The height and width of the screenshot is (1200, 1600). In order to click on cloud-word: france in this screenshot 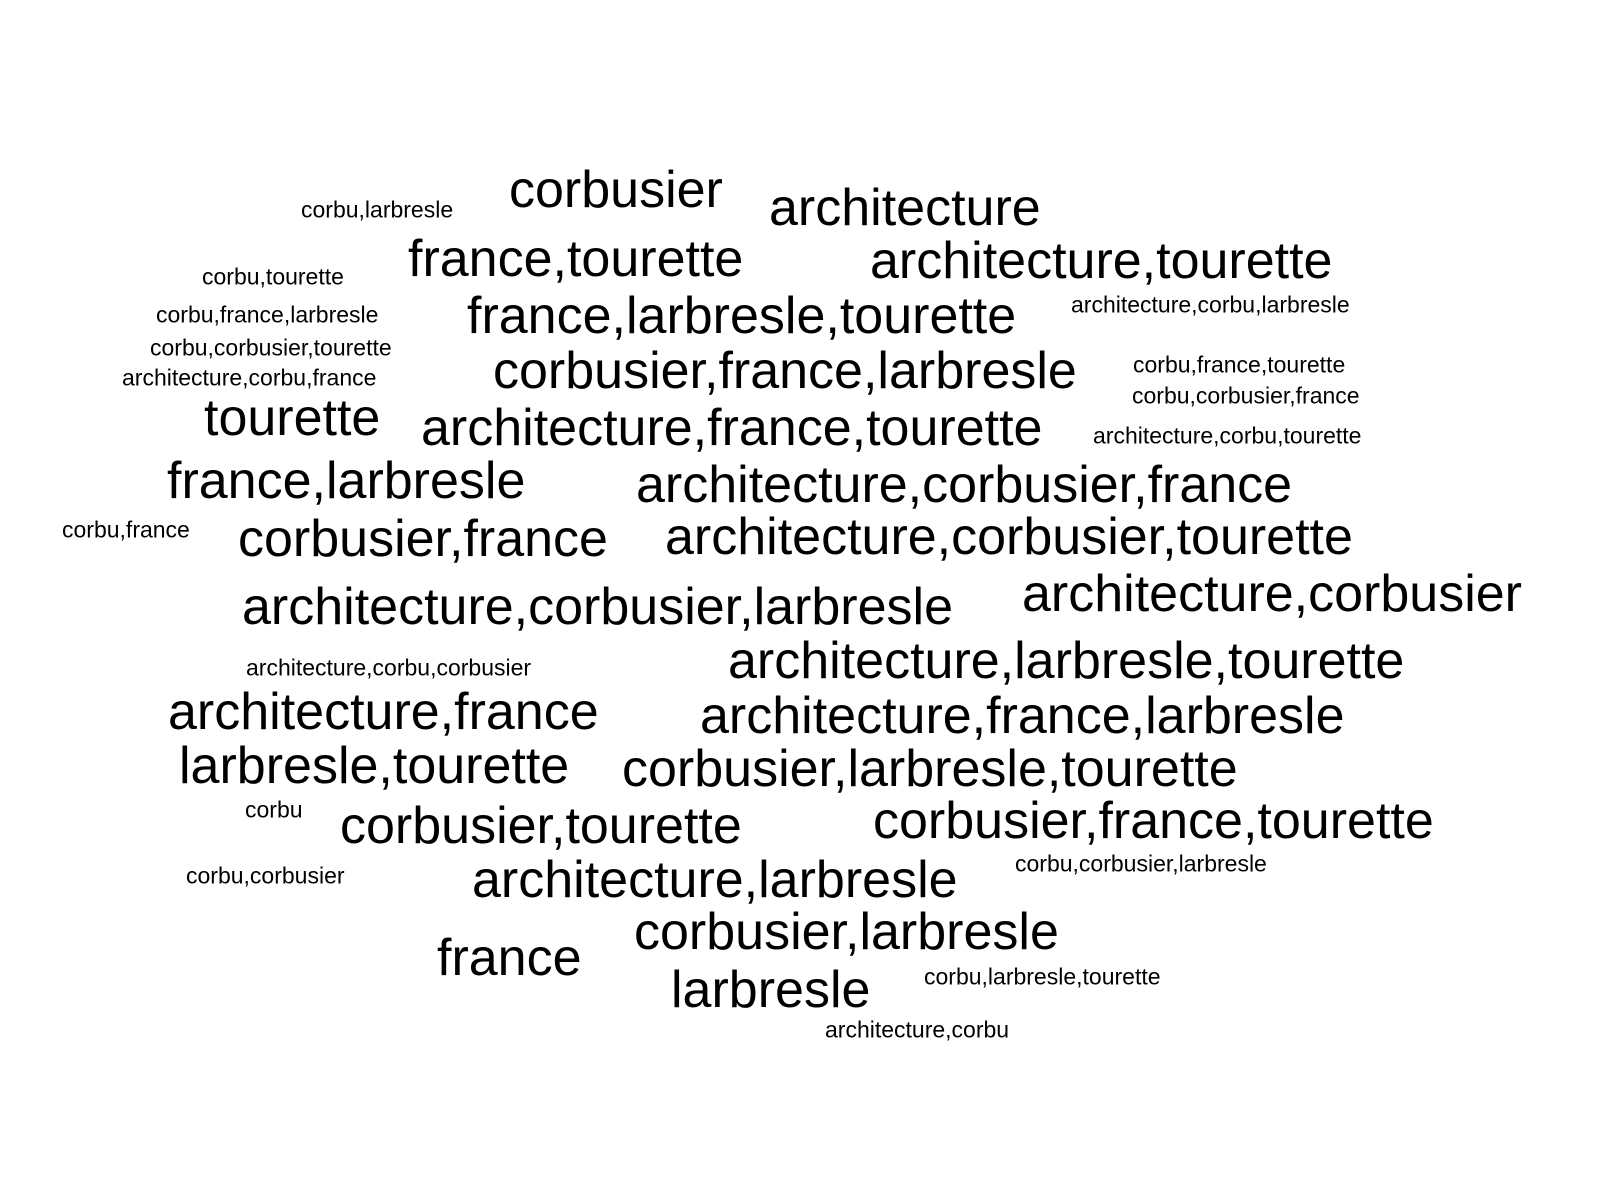, I will do `click(509, 958)`.